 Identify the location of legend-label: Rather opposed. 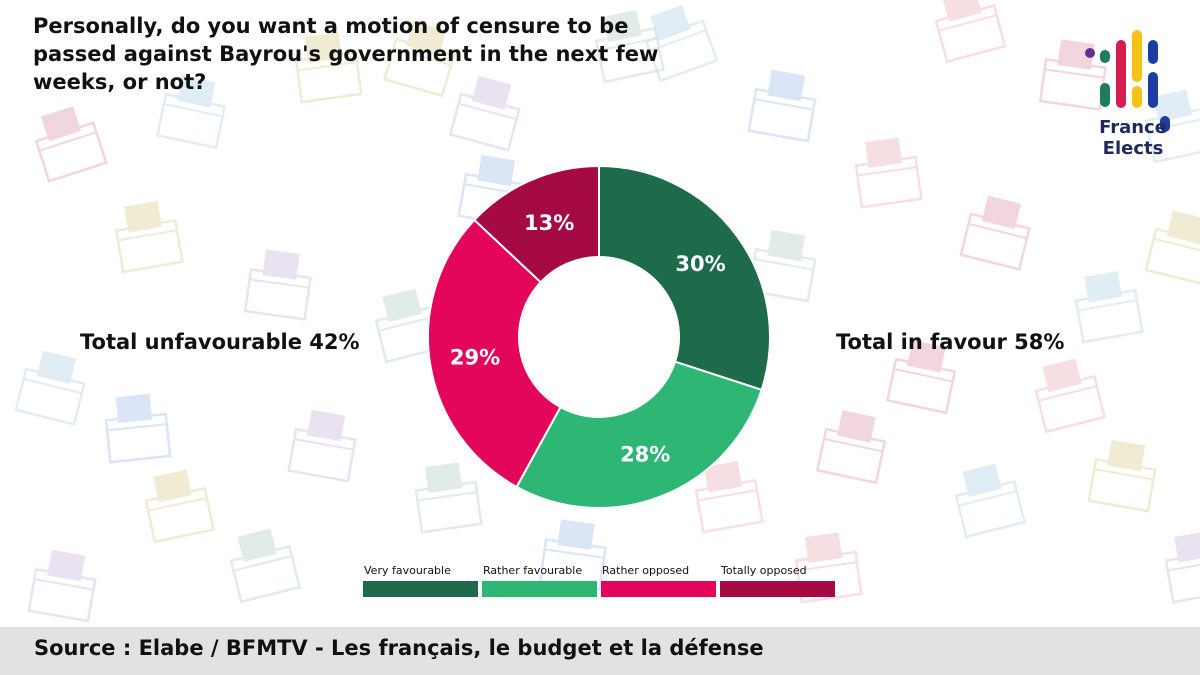
(646, 570).